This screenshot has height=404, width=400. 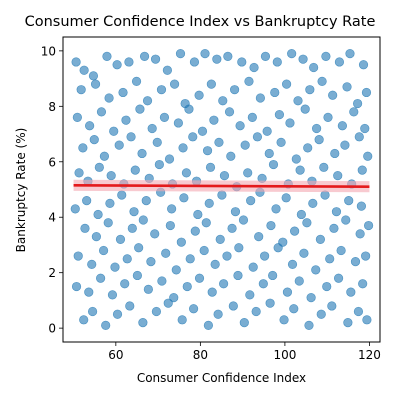 What do you see at coordinates (52, 218) in the screenshot?
I see `y-tick-label: 4` at bounding box center [52, 218].